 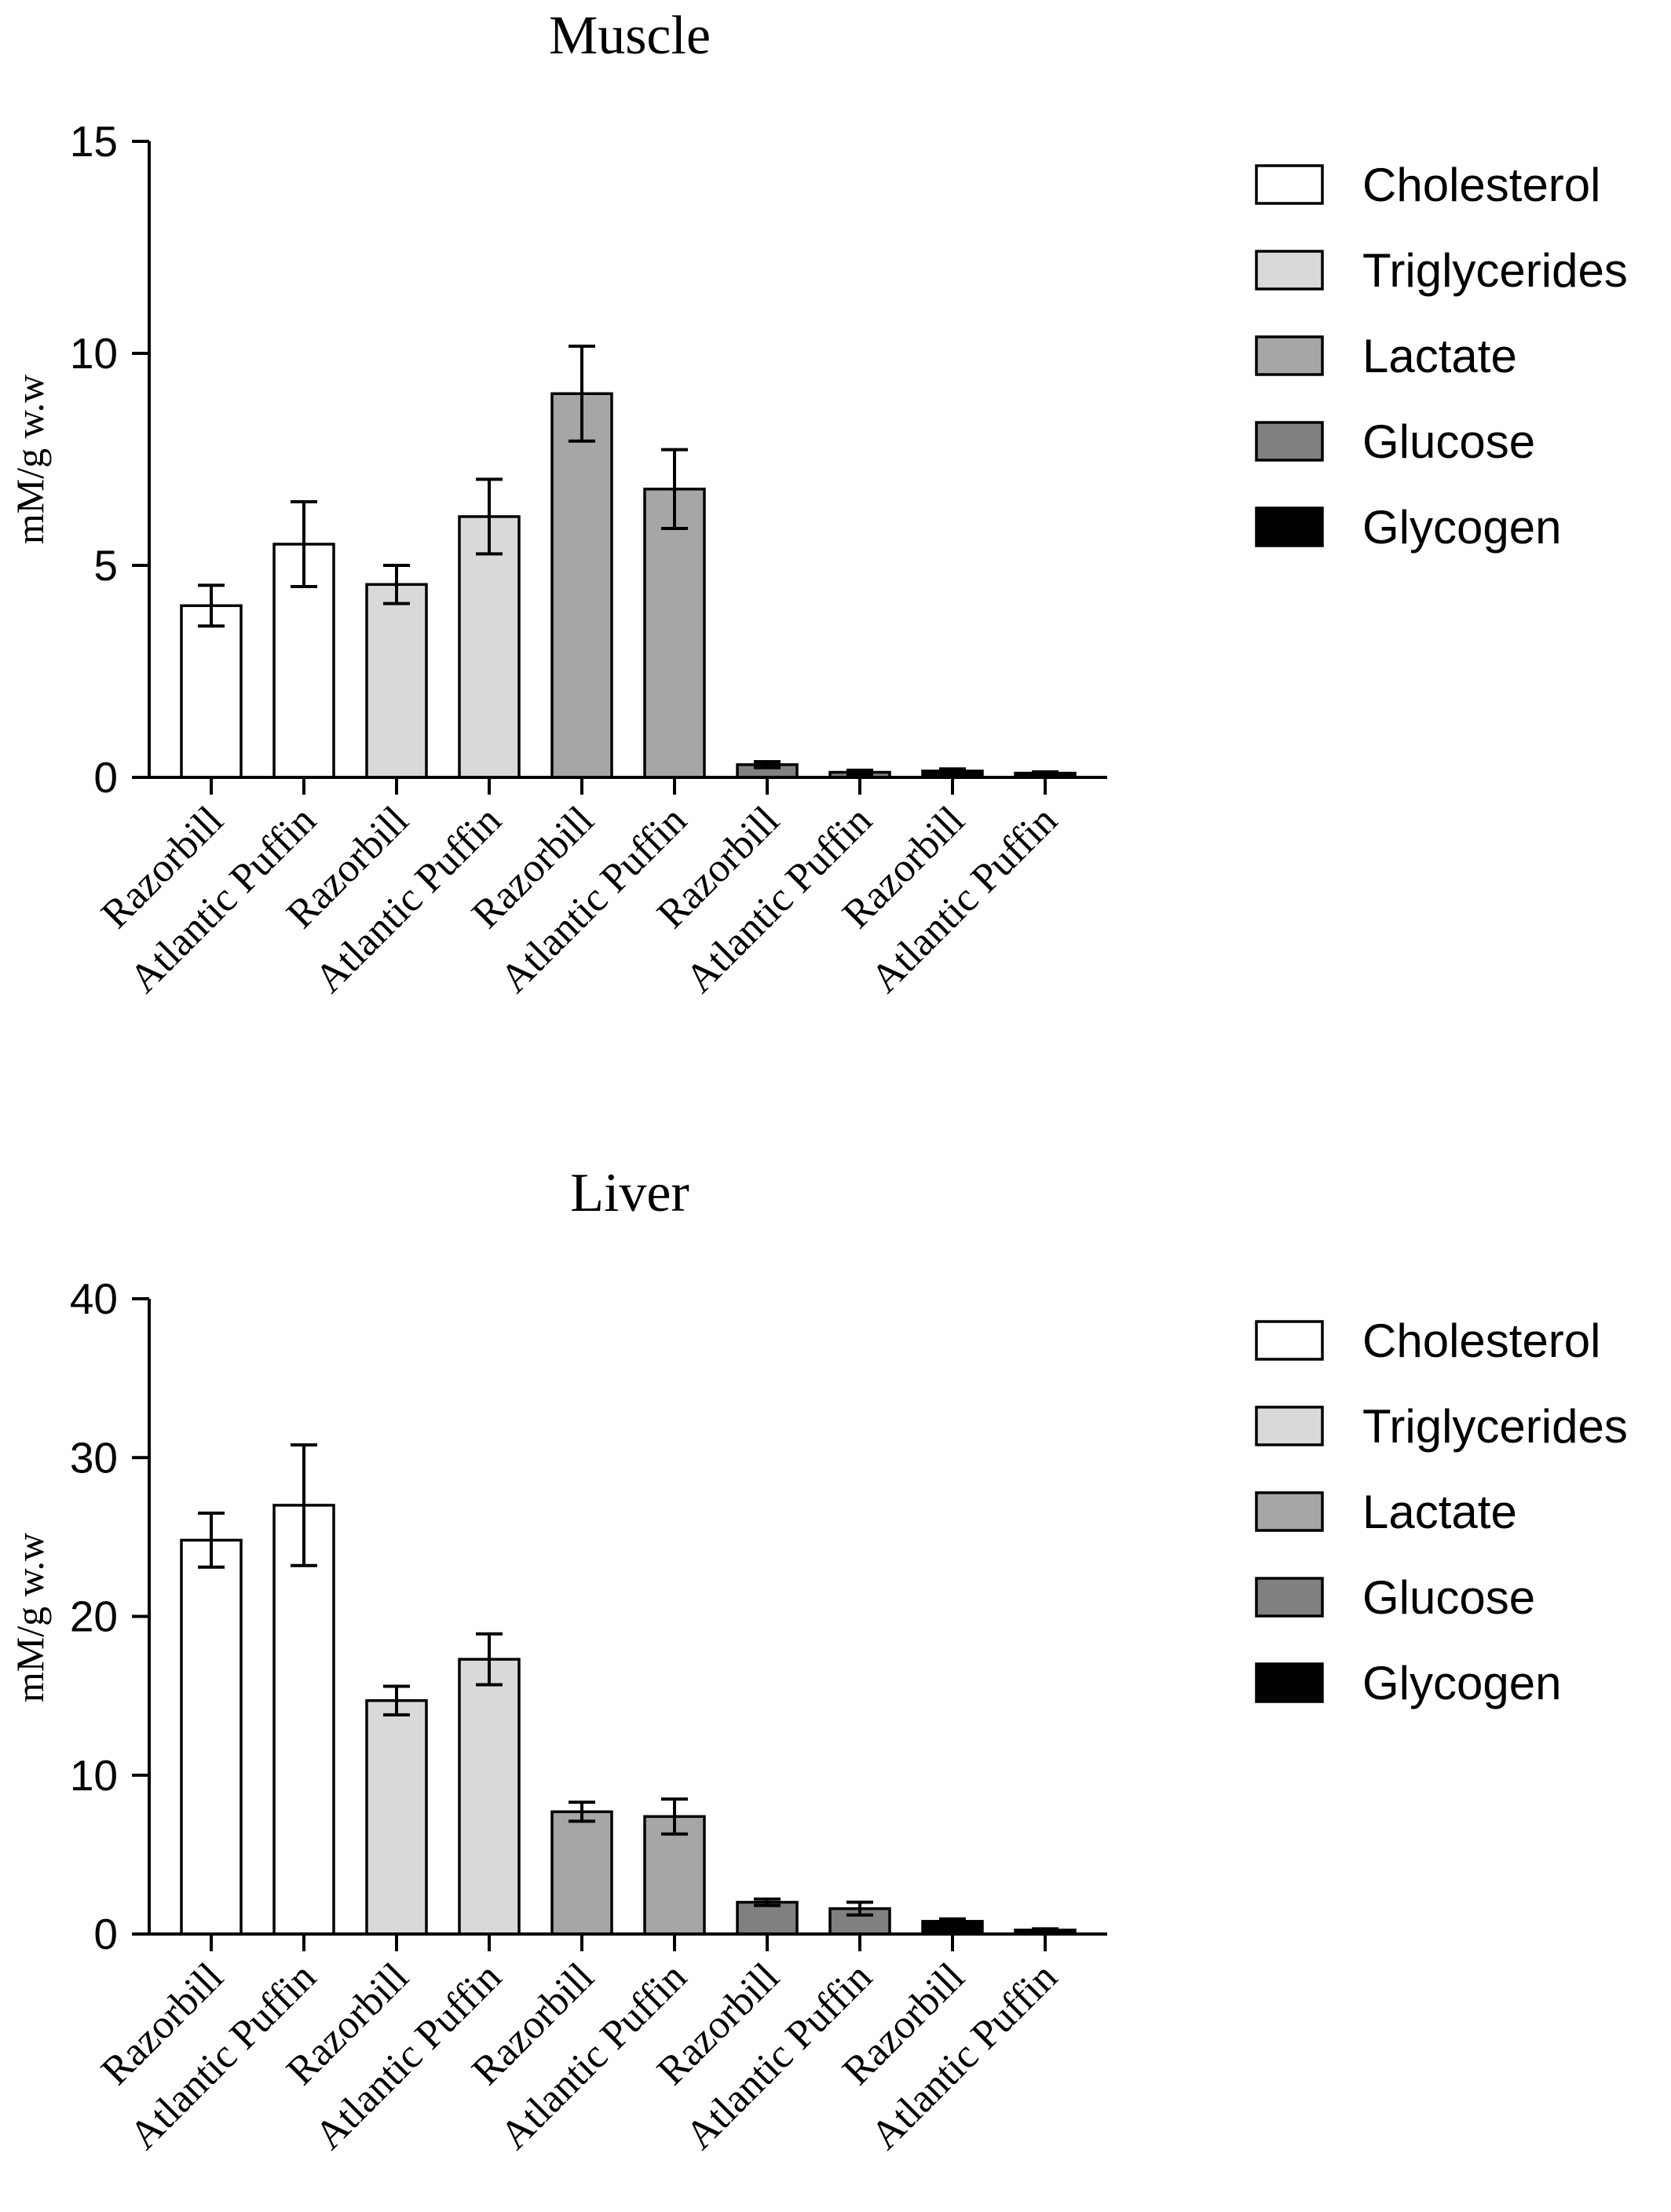 What do you see at coordinates (94, 141) in the screenshot?
I see `y-tick-label: 15` at bounding box center [94, 141].